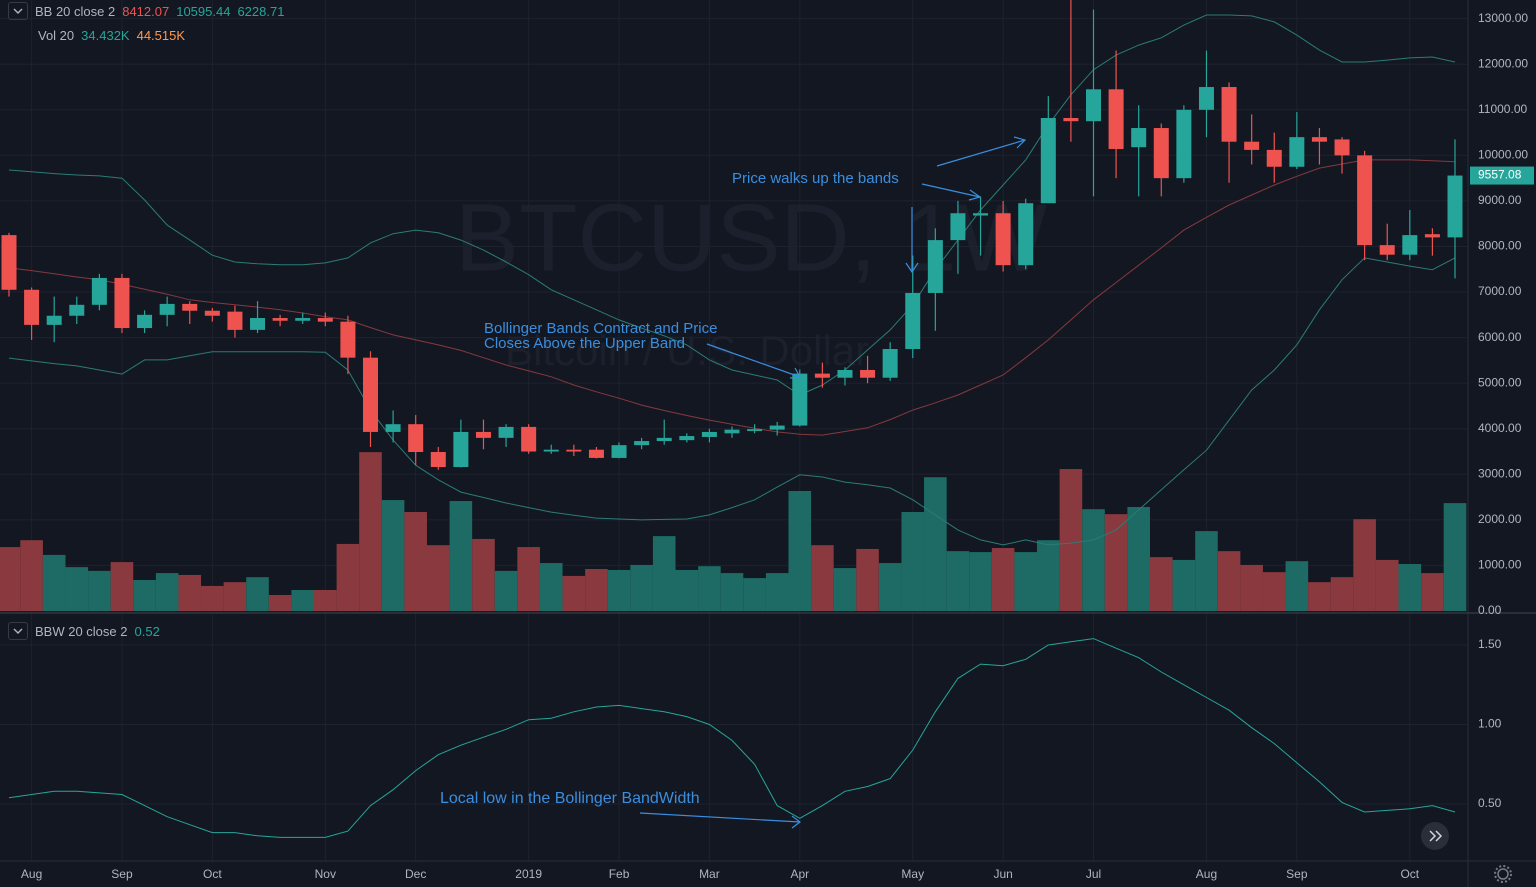 The height and width of the screenshot is (887, 1536). I want to click on x-tick-label: 2019, so click(528, 874).